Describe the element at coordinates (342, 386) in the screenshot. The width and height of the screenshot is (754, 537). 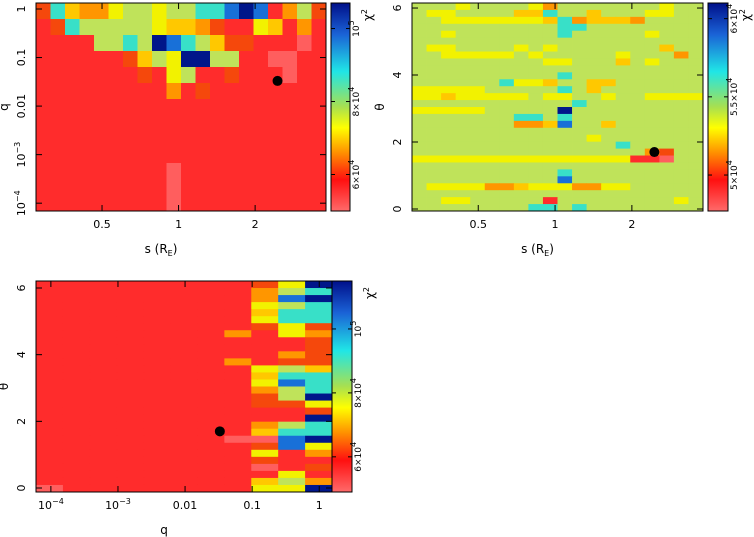
I see `colorbar` at that location.